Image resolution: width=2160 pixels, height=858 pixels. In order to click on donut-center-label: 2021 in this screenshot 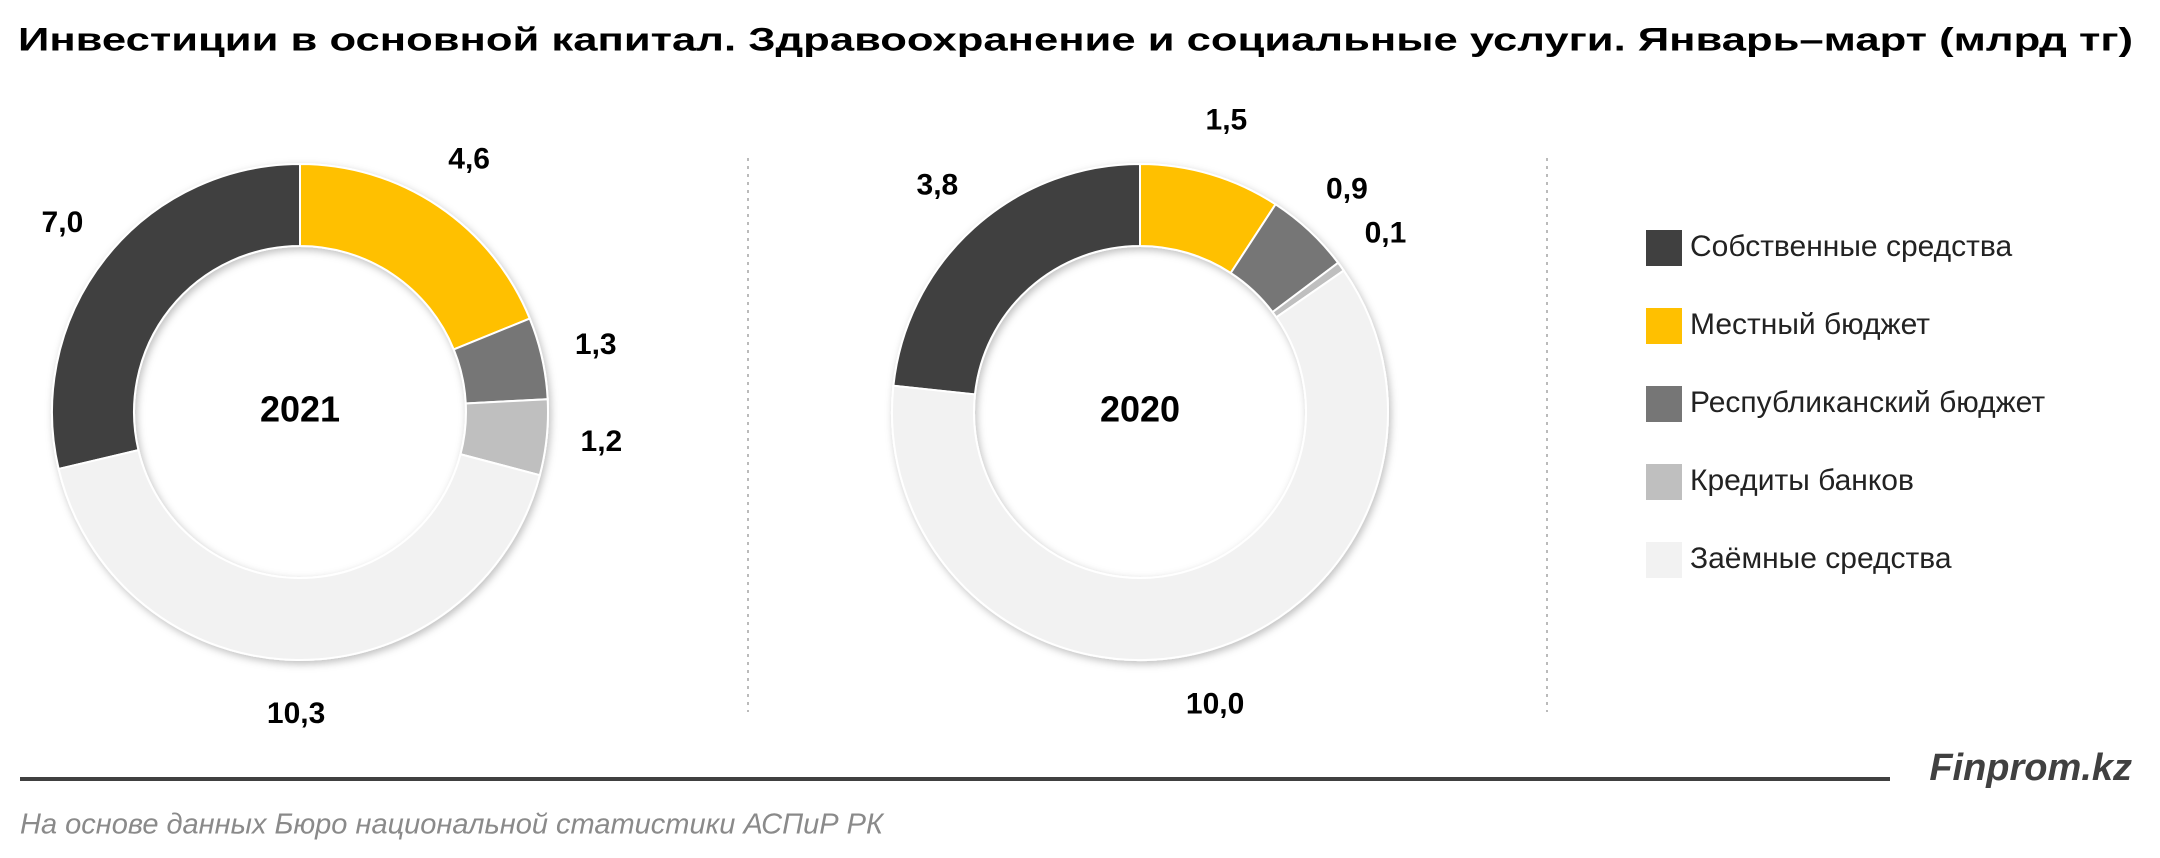, I will do `click(300, 409)`.